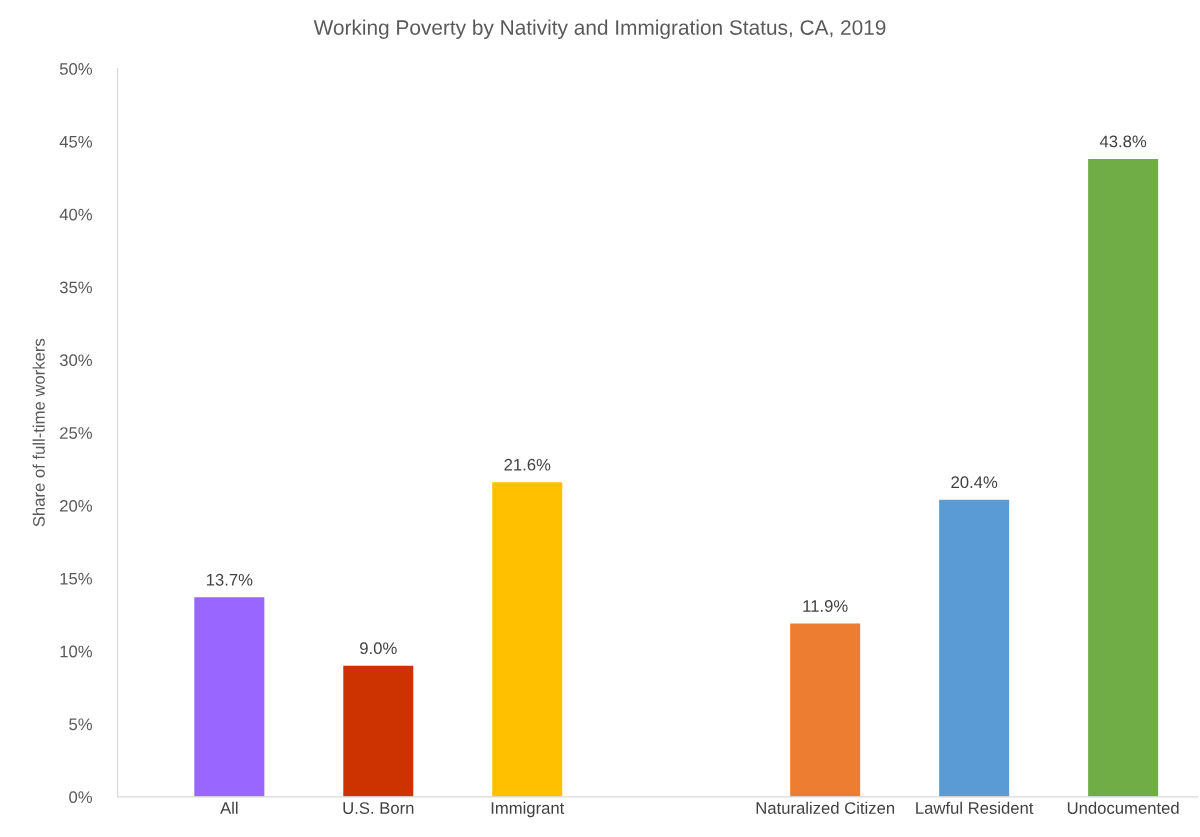 This screenshot has width=1200, height=837. What do you see at coordinates (38, 432) in the screenshot?
I see `y-axis-title: Share of full-time workers` at bounding box center [38, 432].